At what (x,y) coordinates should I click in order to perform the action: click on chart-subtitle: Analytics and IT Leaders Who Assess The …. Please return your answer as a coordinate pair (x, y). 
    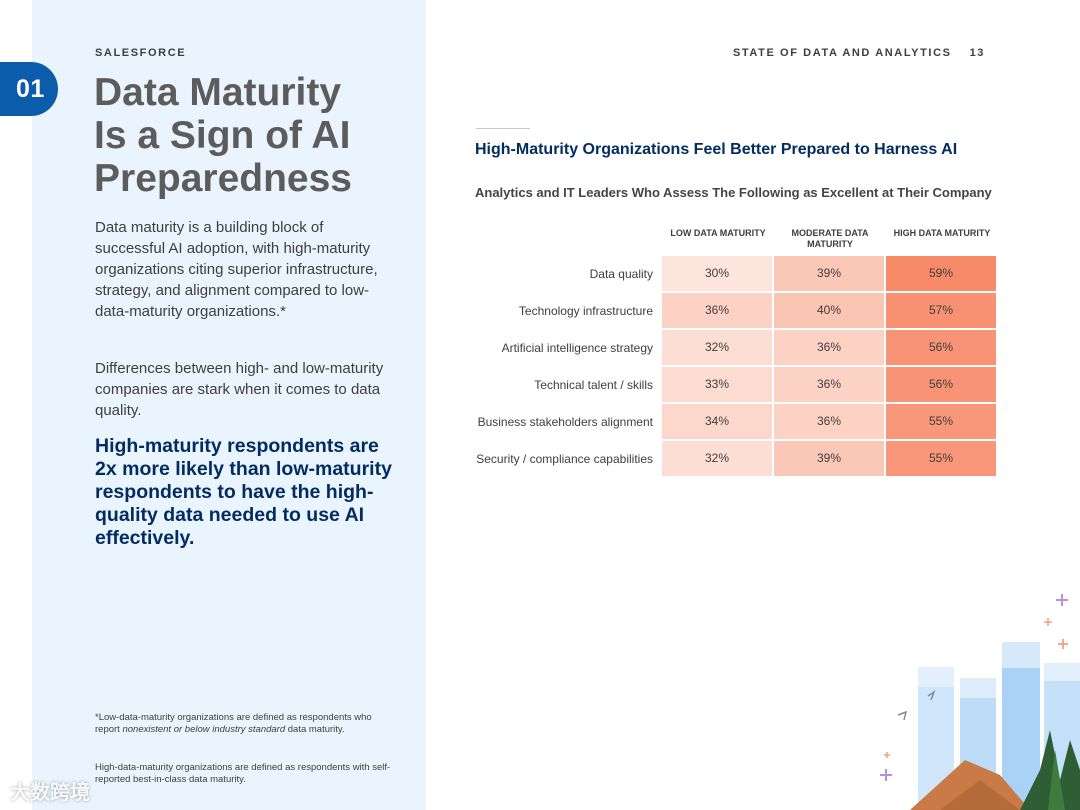
    Looking at the image, I should click on (733, 192).